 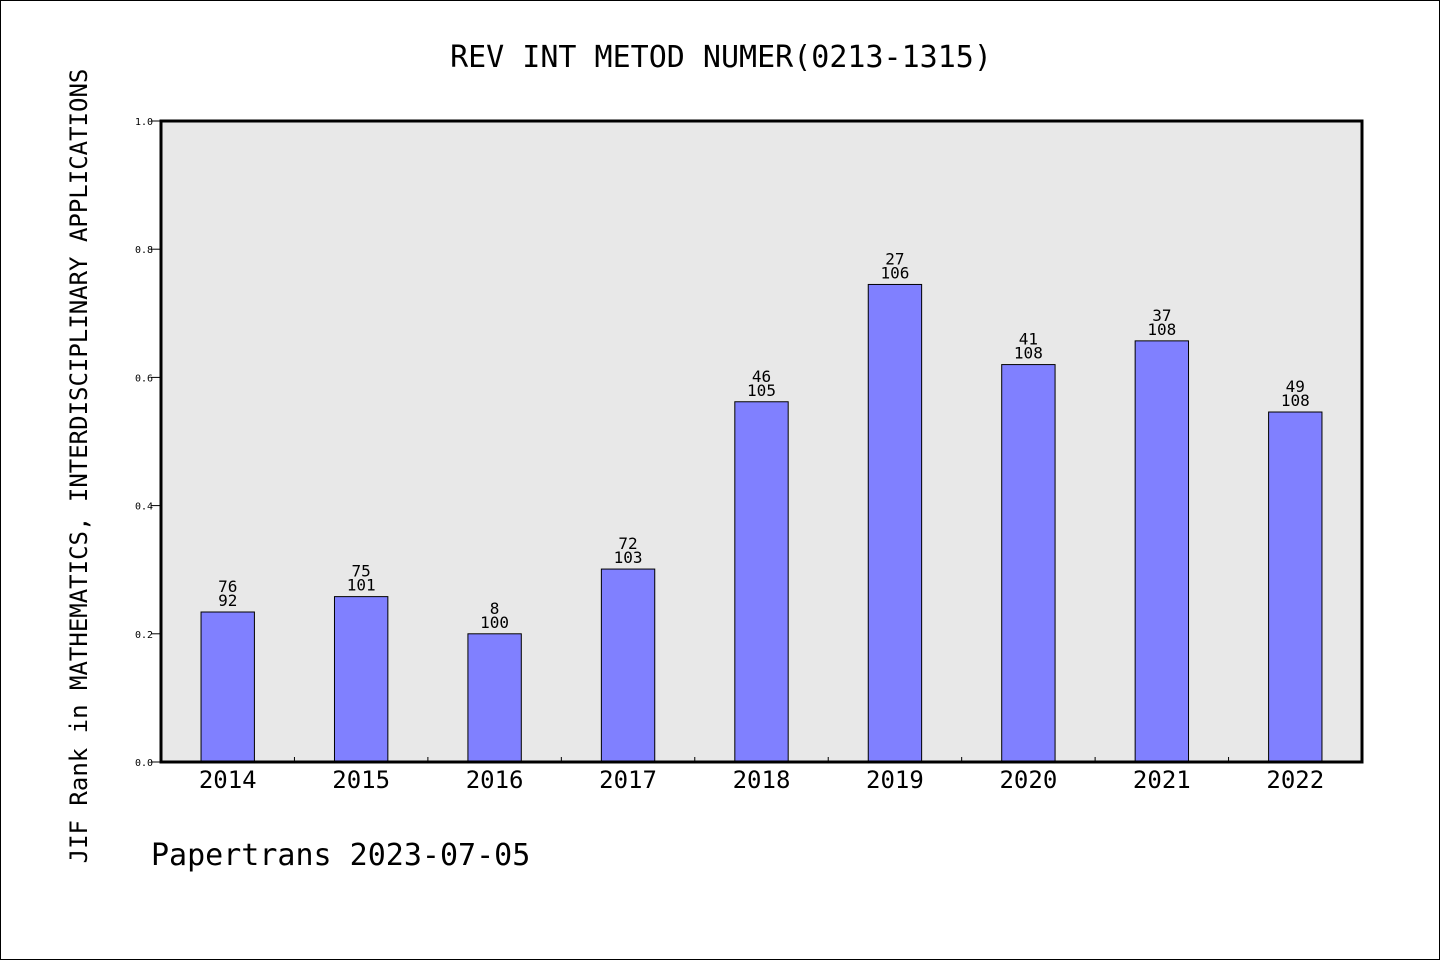 I want to click on chart-title: REV INT METOD NUMER(0213-1315), so click(x=721, y=57).